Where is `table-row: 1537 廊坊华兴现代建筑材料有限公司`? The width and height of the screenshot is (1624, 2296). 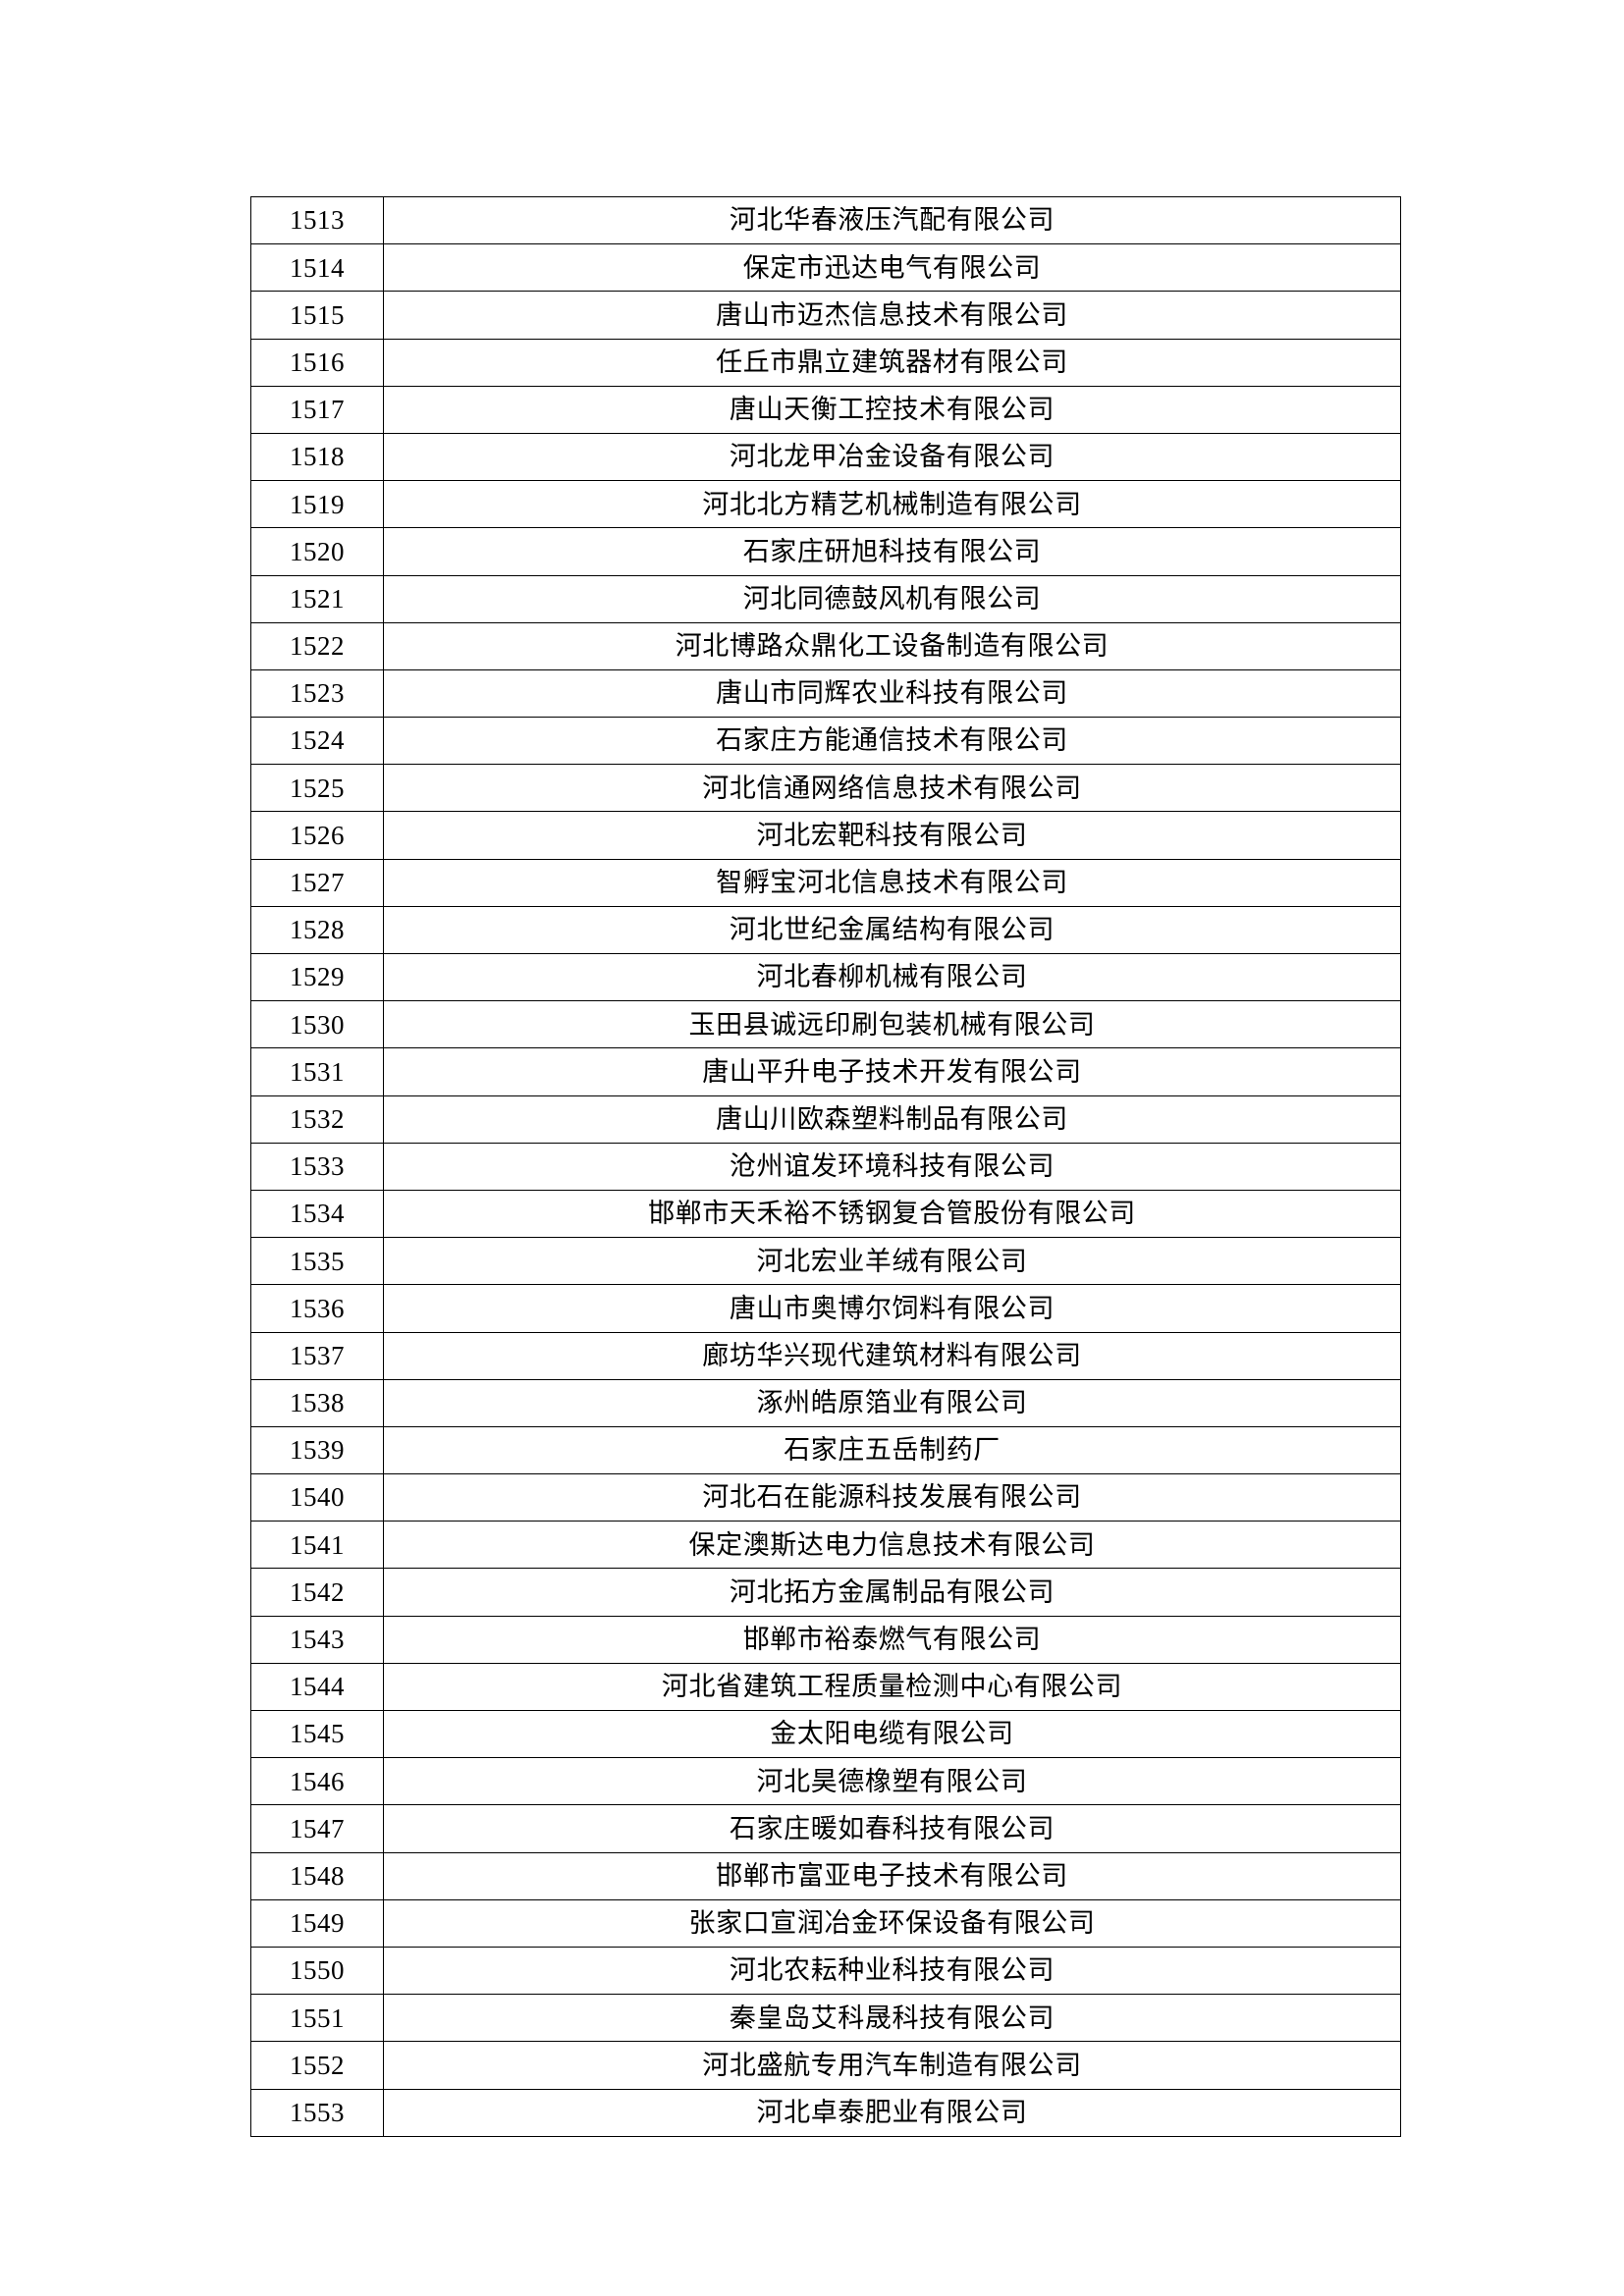
table-row: 1537 廊坊华兴现代建筑材料有限公司 is located at coordinates (825, 1355).